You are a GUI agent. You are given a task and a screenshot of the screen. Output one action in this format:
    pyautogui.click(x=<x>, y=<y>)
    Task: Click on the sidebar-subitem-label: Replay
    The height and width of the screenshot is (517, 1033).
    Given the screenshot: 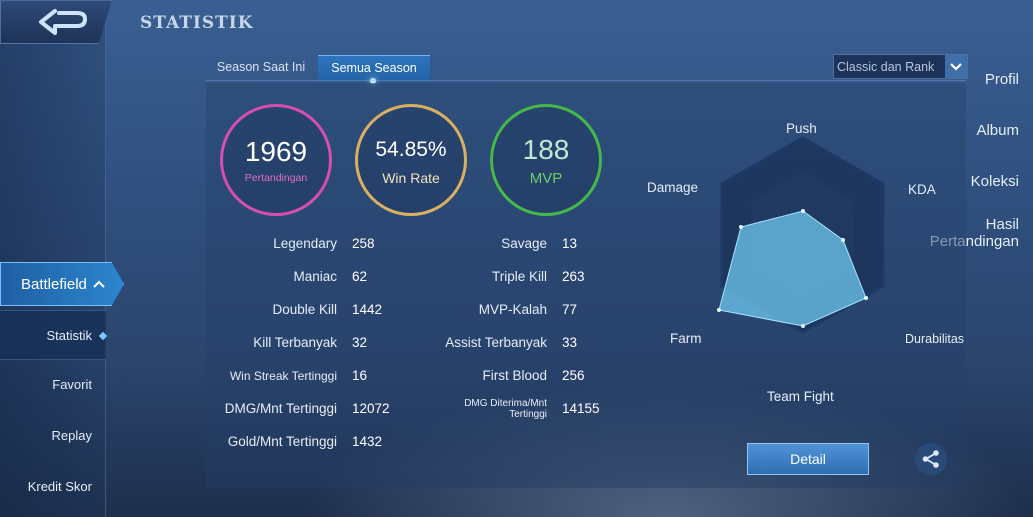 What is the action you would take?
    pyautogui.click(x=71, y=435)
    